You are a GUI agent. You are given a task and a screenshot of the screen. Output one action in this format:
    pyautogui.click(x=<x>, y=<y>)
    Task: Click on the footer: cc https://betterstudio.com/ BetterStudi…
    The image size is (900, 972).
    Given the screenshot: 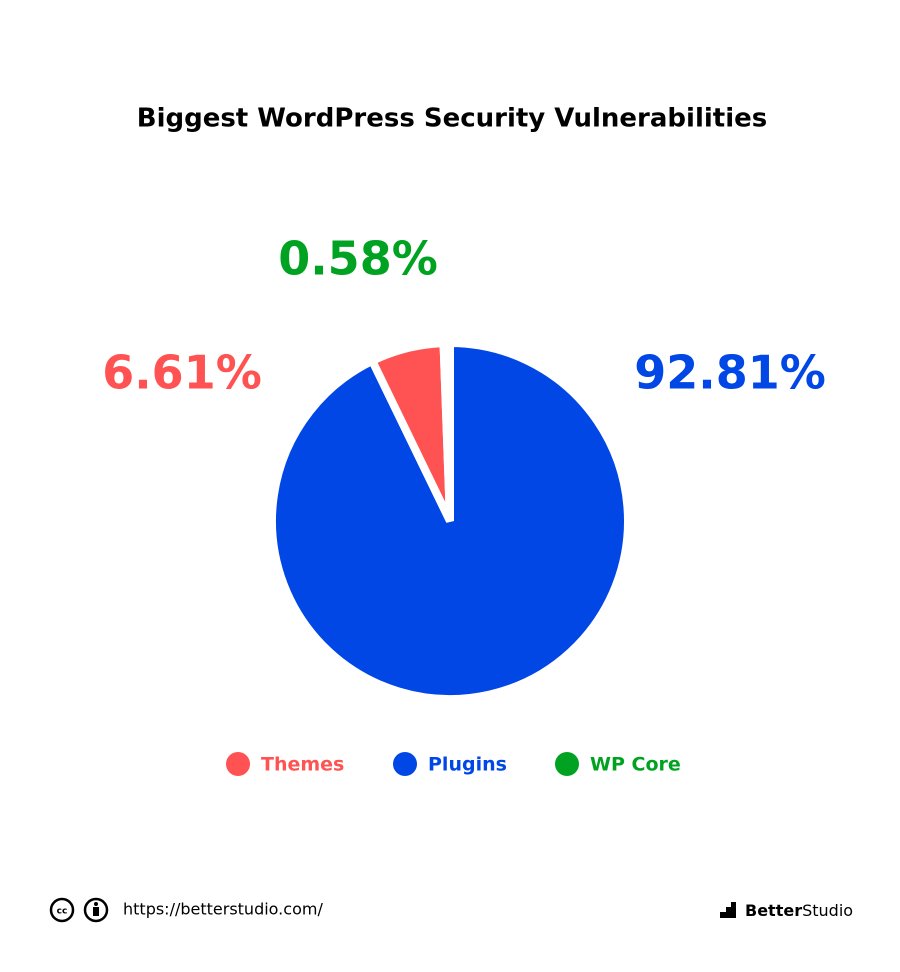 What is the action you would take?
    pyautogui.click(x=451, y=910)
    